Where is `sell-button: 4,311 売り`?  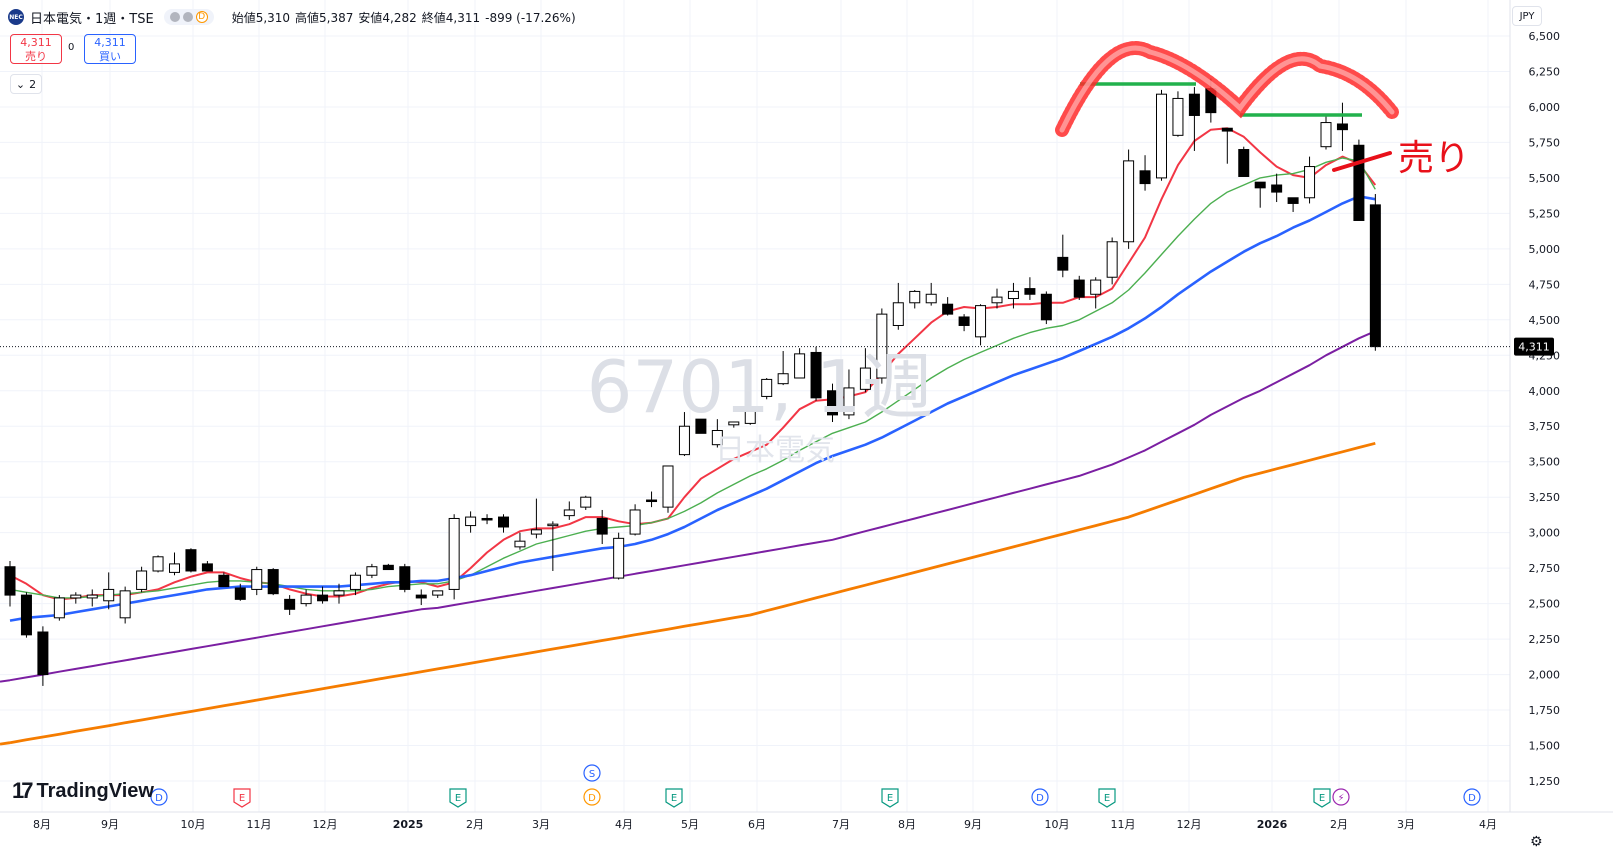 sell-button: 4,311 売り is located at coordinates (36, 49).